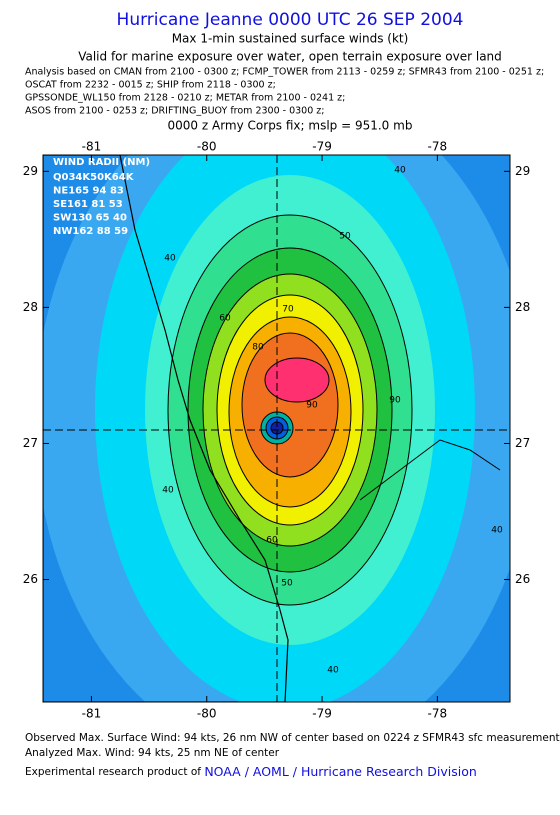 The image size is (560, 815). Describe the element at coordinates (290, 20) in the screenshot. I see `title: Hurricane Jeanne 0000 UTC 26 SEP 2004` at that location.